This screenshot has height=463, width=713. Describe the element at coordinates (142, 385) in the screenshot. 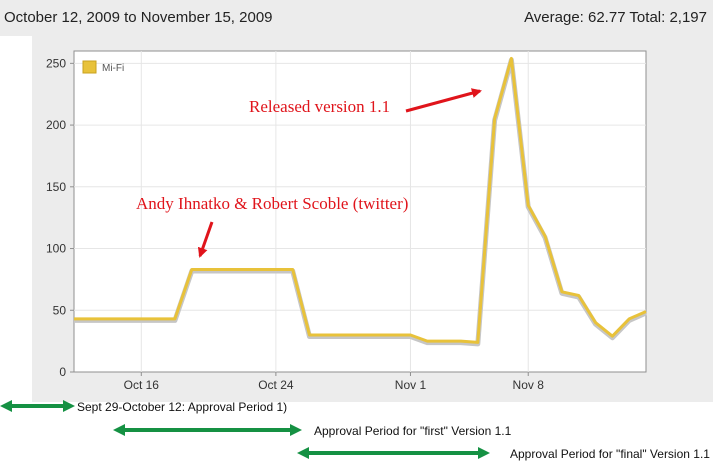

I see `x-tick-label: Oct 16` at that location.